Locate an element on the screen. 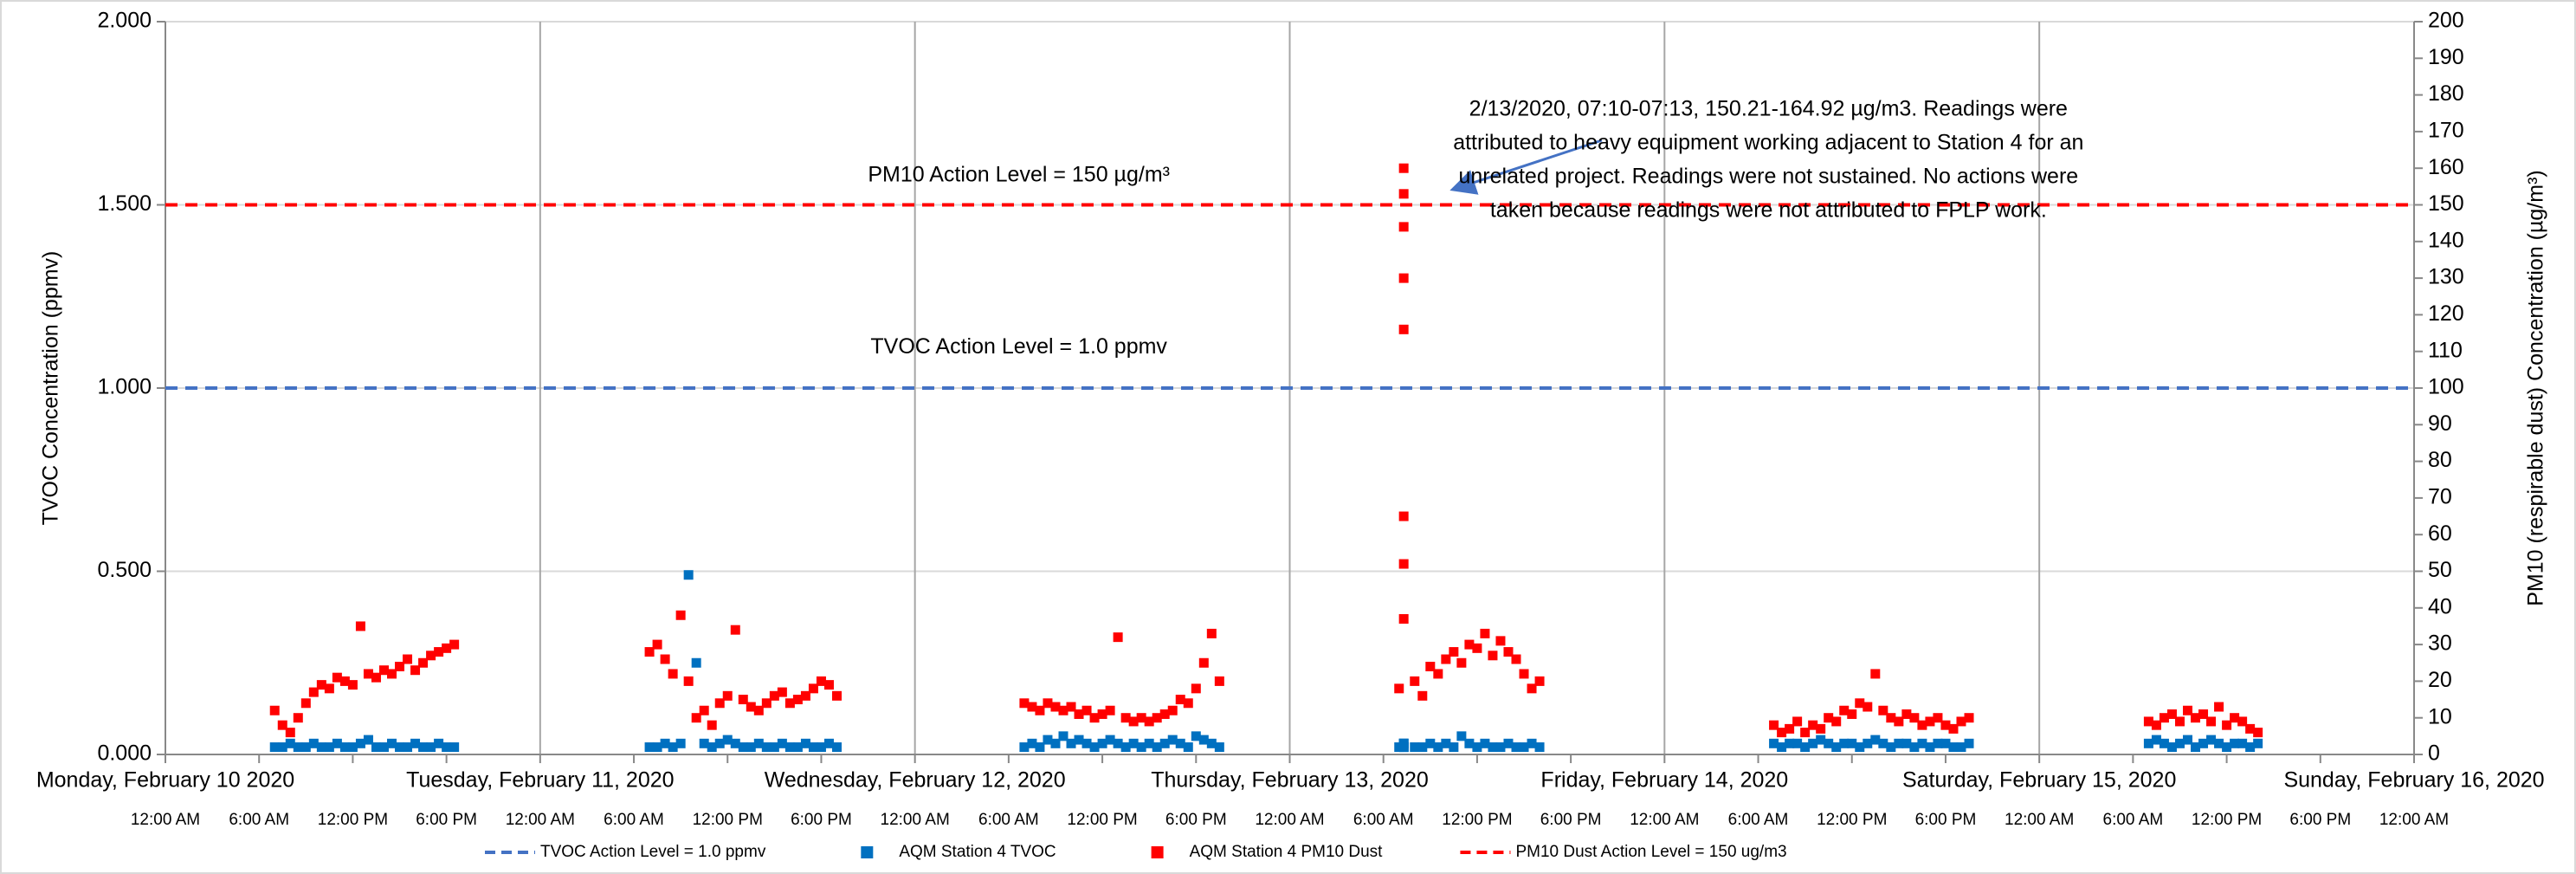 The image size is (2576, 874). y2-tick-label: 160 is located at coordinates (2446, 167).